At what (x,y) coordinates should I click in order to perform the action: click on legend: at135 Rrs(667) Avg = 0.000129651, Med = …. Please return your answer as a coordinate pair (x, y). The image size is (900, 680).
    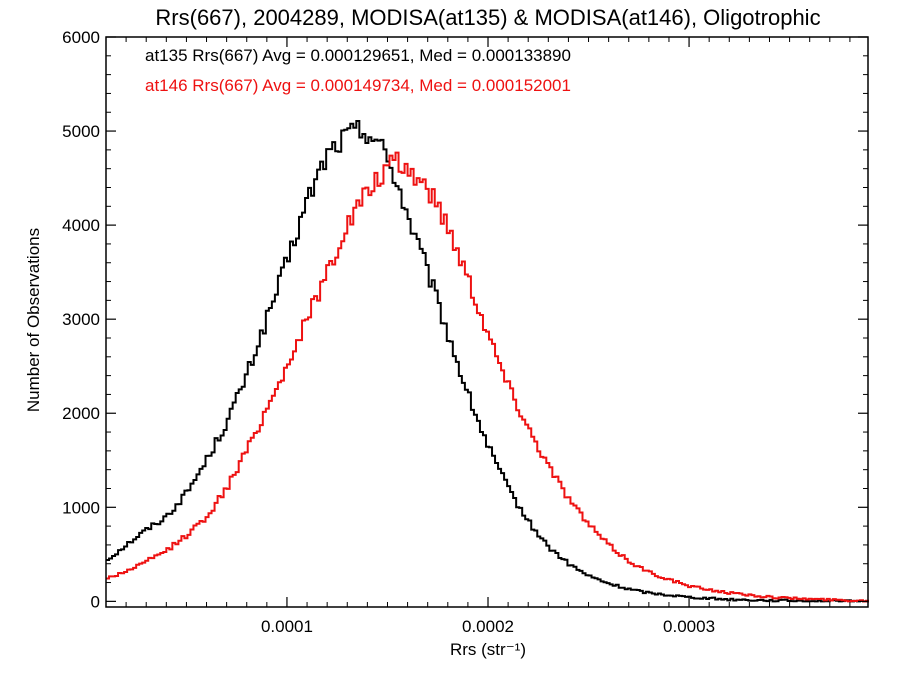
    Looking at the image, I should click on (358, 70).